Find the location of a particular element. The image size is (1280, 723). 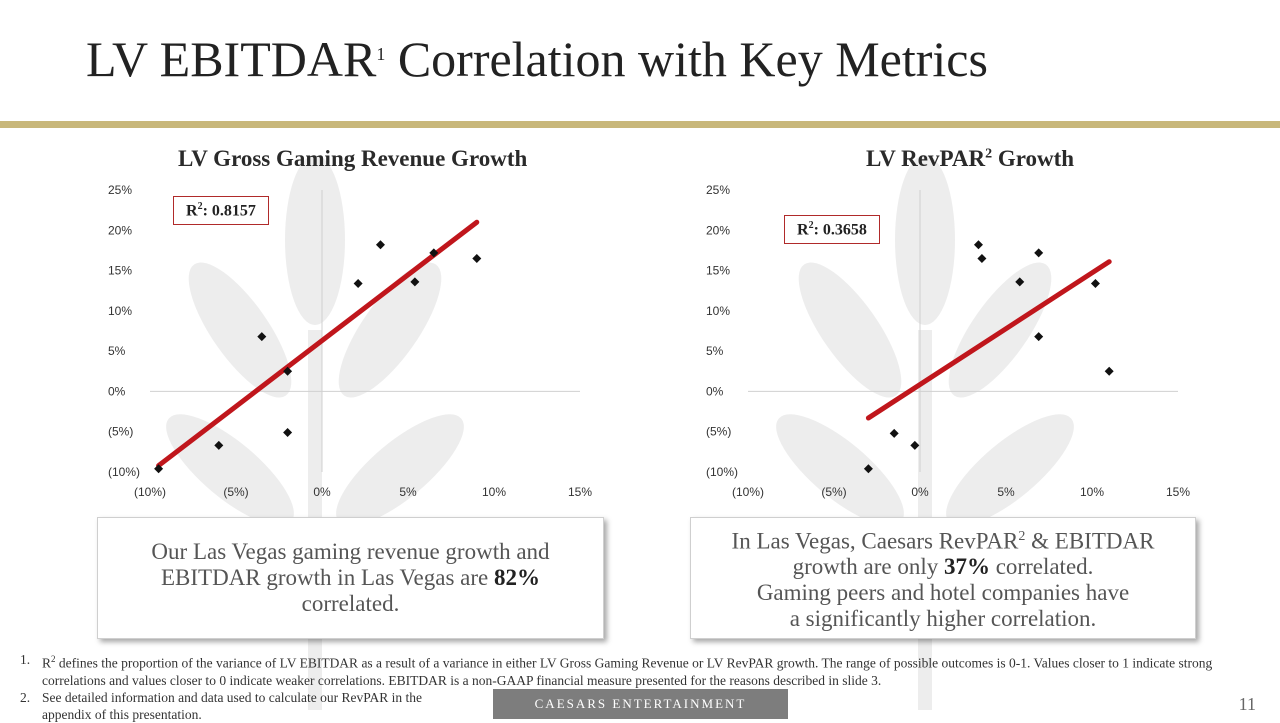

callout-revpar-sup: 2 is located at coordinates (1022, 536).